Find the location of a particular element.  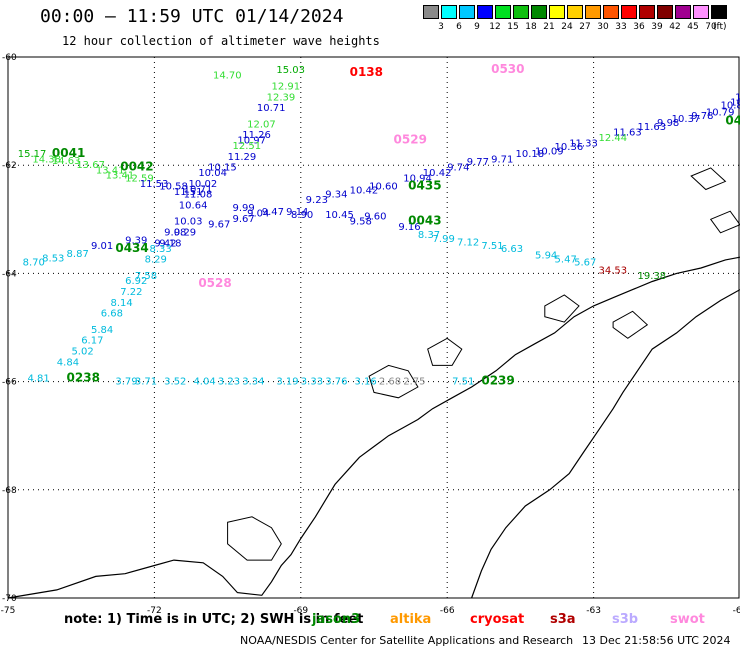

wave-height-label: 9.60 is located at coordinates (375, 216).